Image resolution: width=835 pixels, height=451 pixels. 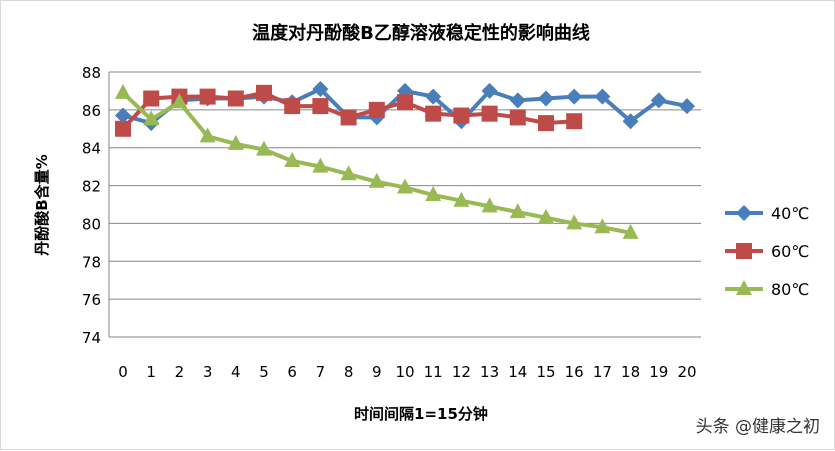 I want to click on x-tick-label: 10, so click(x=404, y=372).